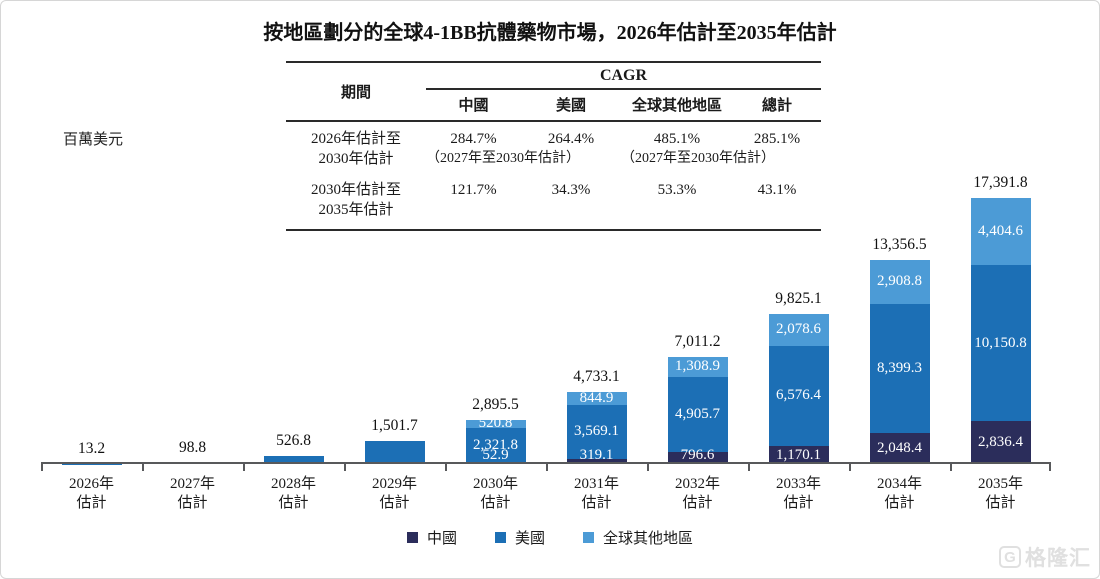 The image size is (1100, 579). I want to click on cagr-value: 485.1%, so click(677, 139).